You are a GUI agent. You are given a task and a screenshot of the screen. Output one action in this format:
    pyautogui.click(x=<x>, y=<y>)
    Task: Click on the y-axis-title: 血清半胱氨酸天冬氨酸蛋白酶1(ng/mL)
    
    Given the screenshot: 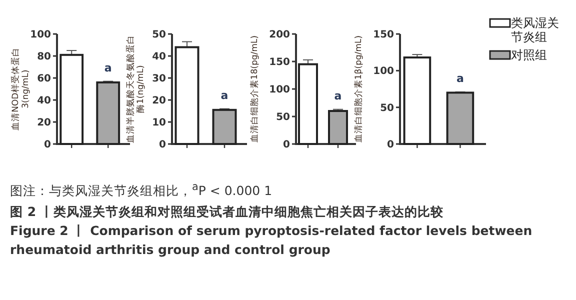 What is the action you would take?
    pyautogui.click(x=136, y=89)
    